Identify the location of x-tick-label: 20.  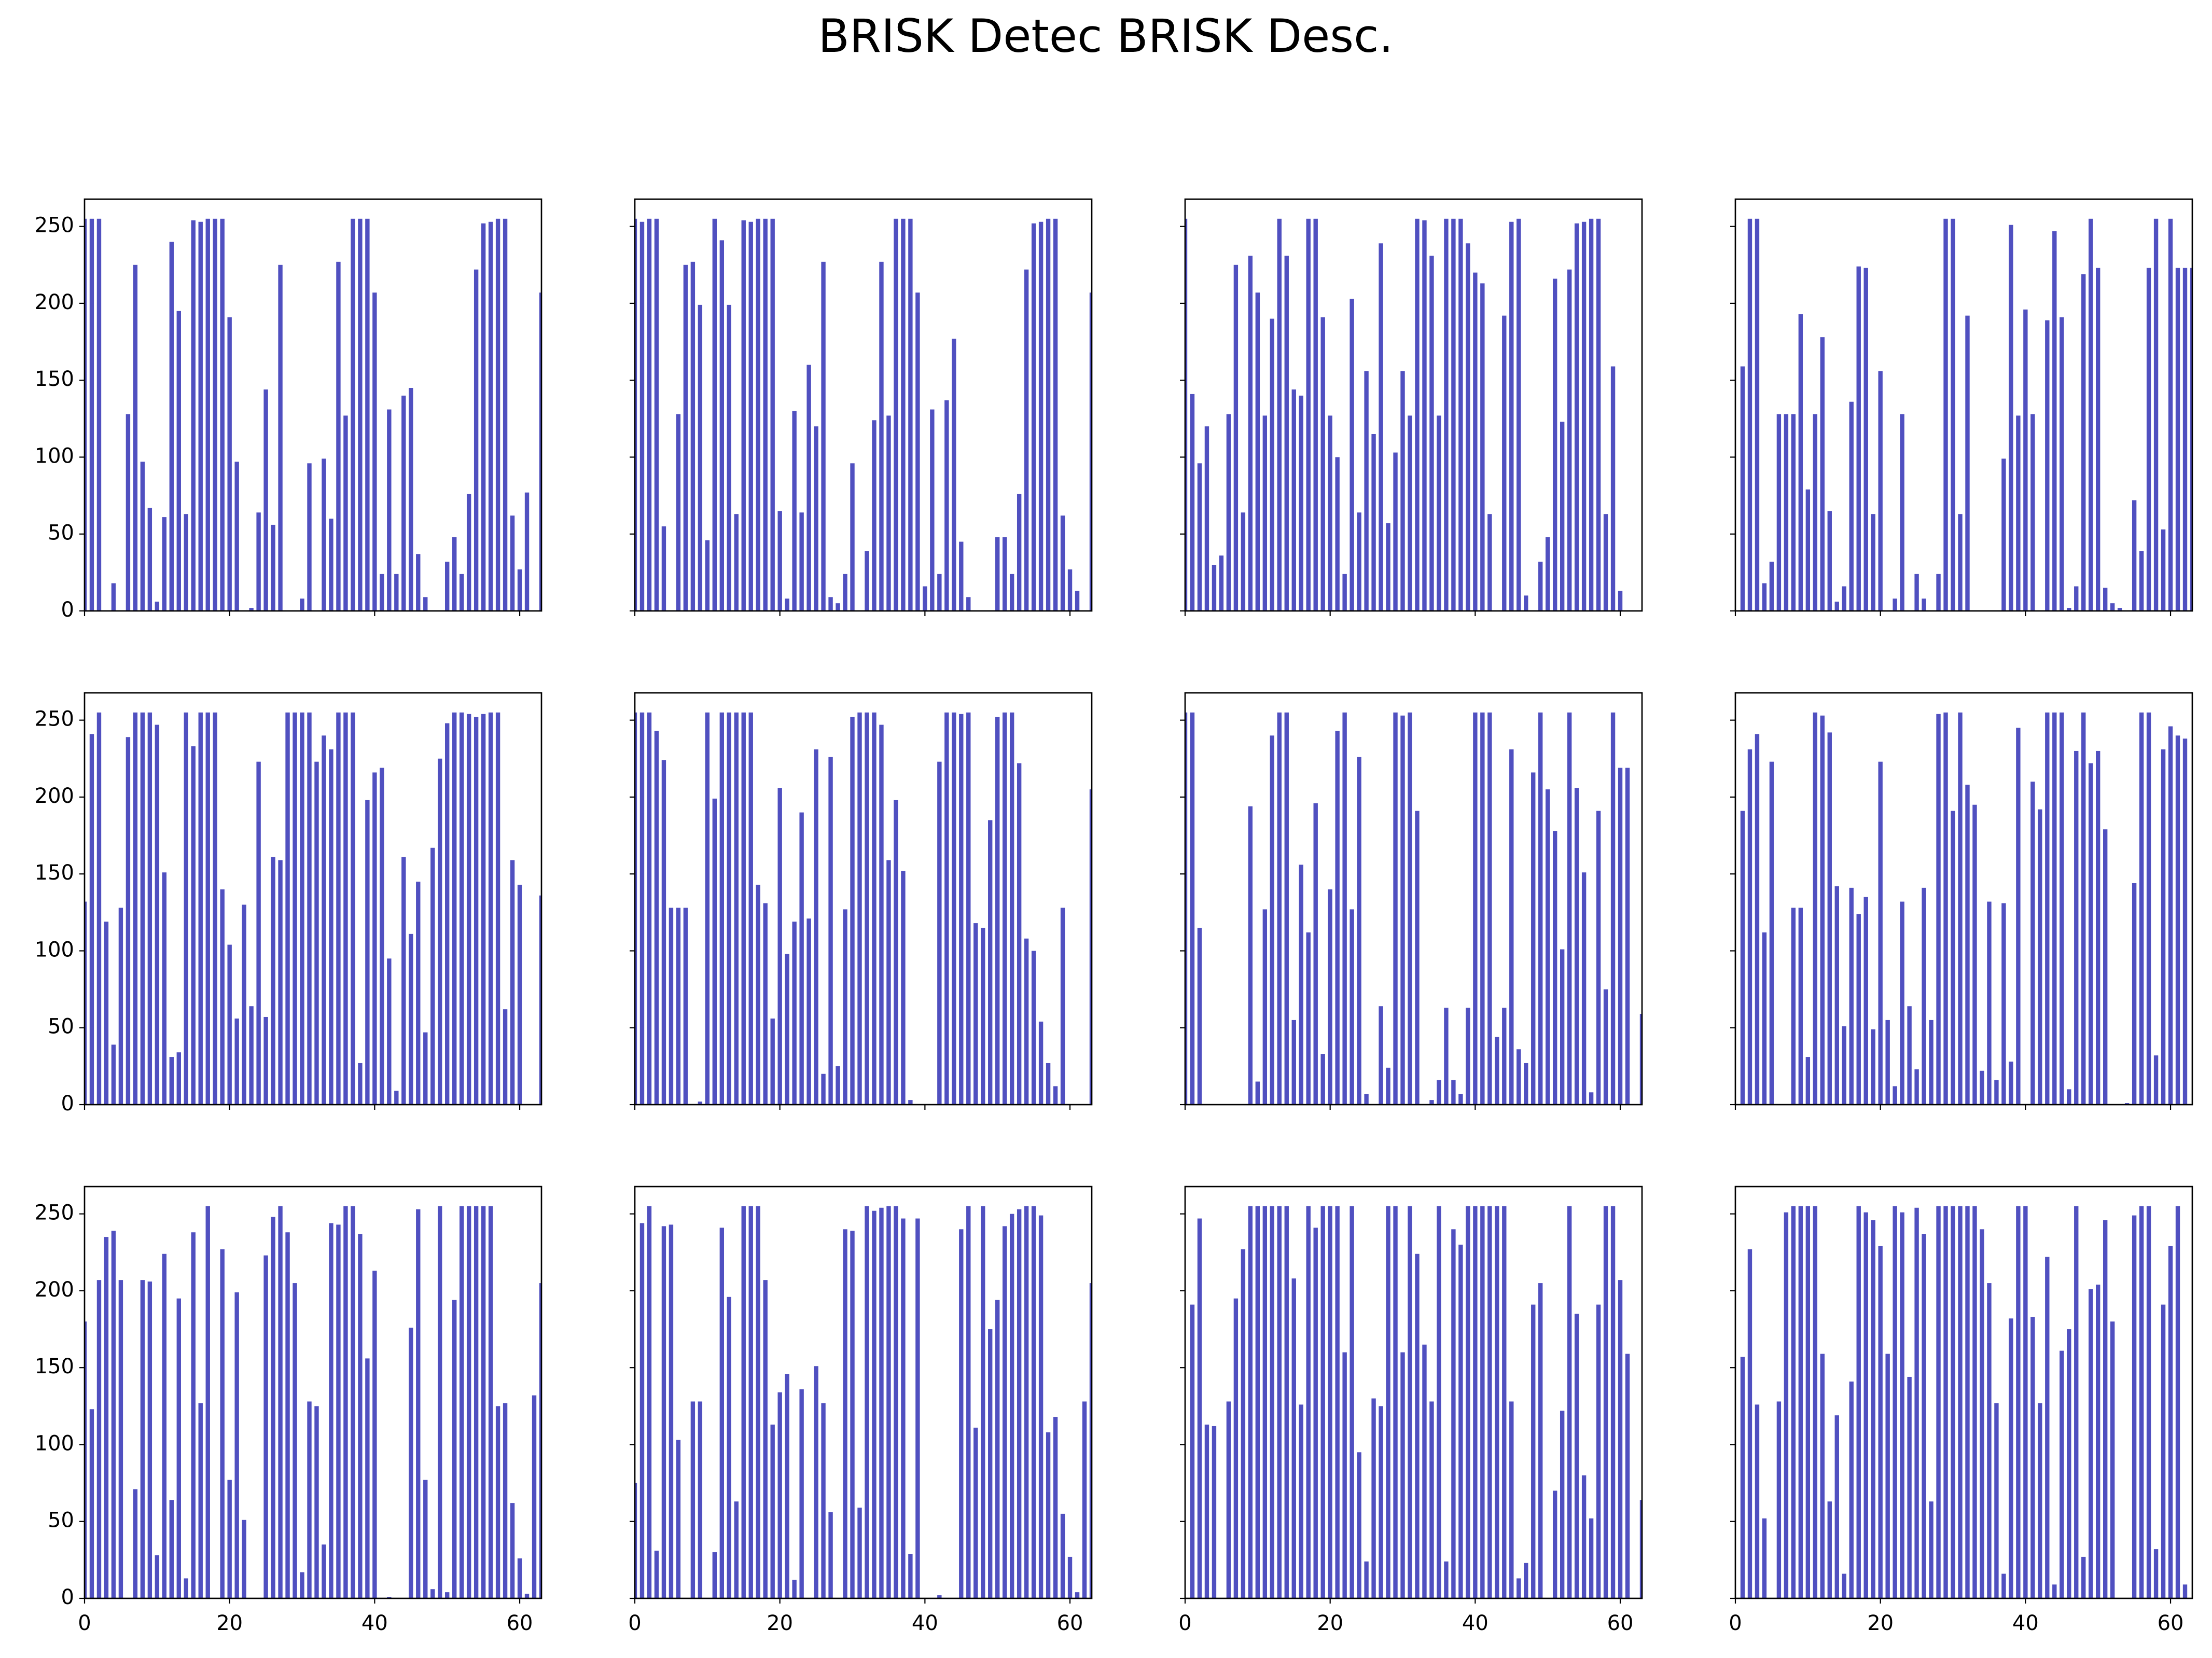
(1881, 1623).